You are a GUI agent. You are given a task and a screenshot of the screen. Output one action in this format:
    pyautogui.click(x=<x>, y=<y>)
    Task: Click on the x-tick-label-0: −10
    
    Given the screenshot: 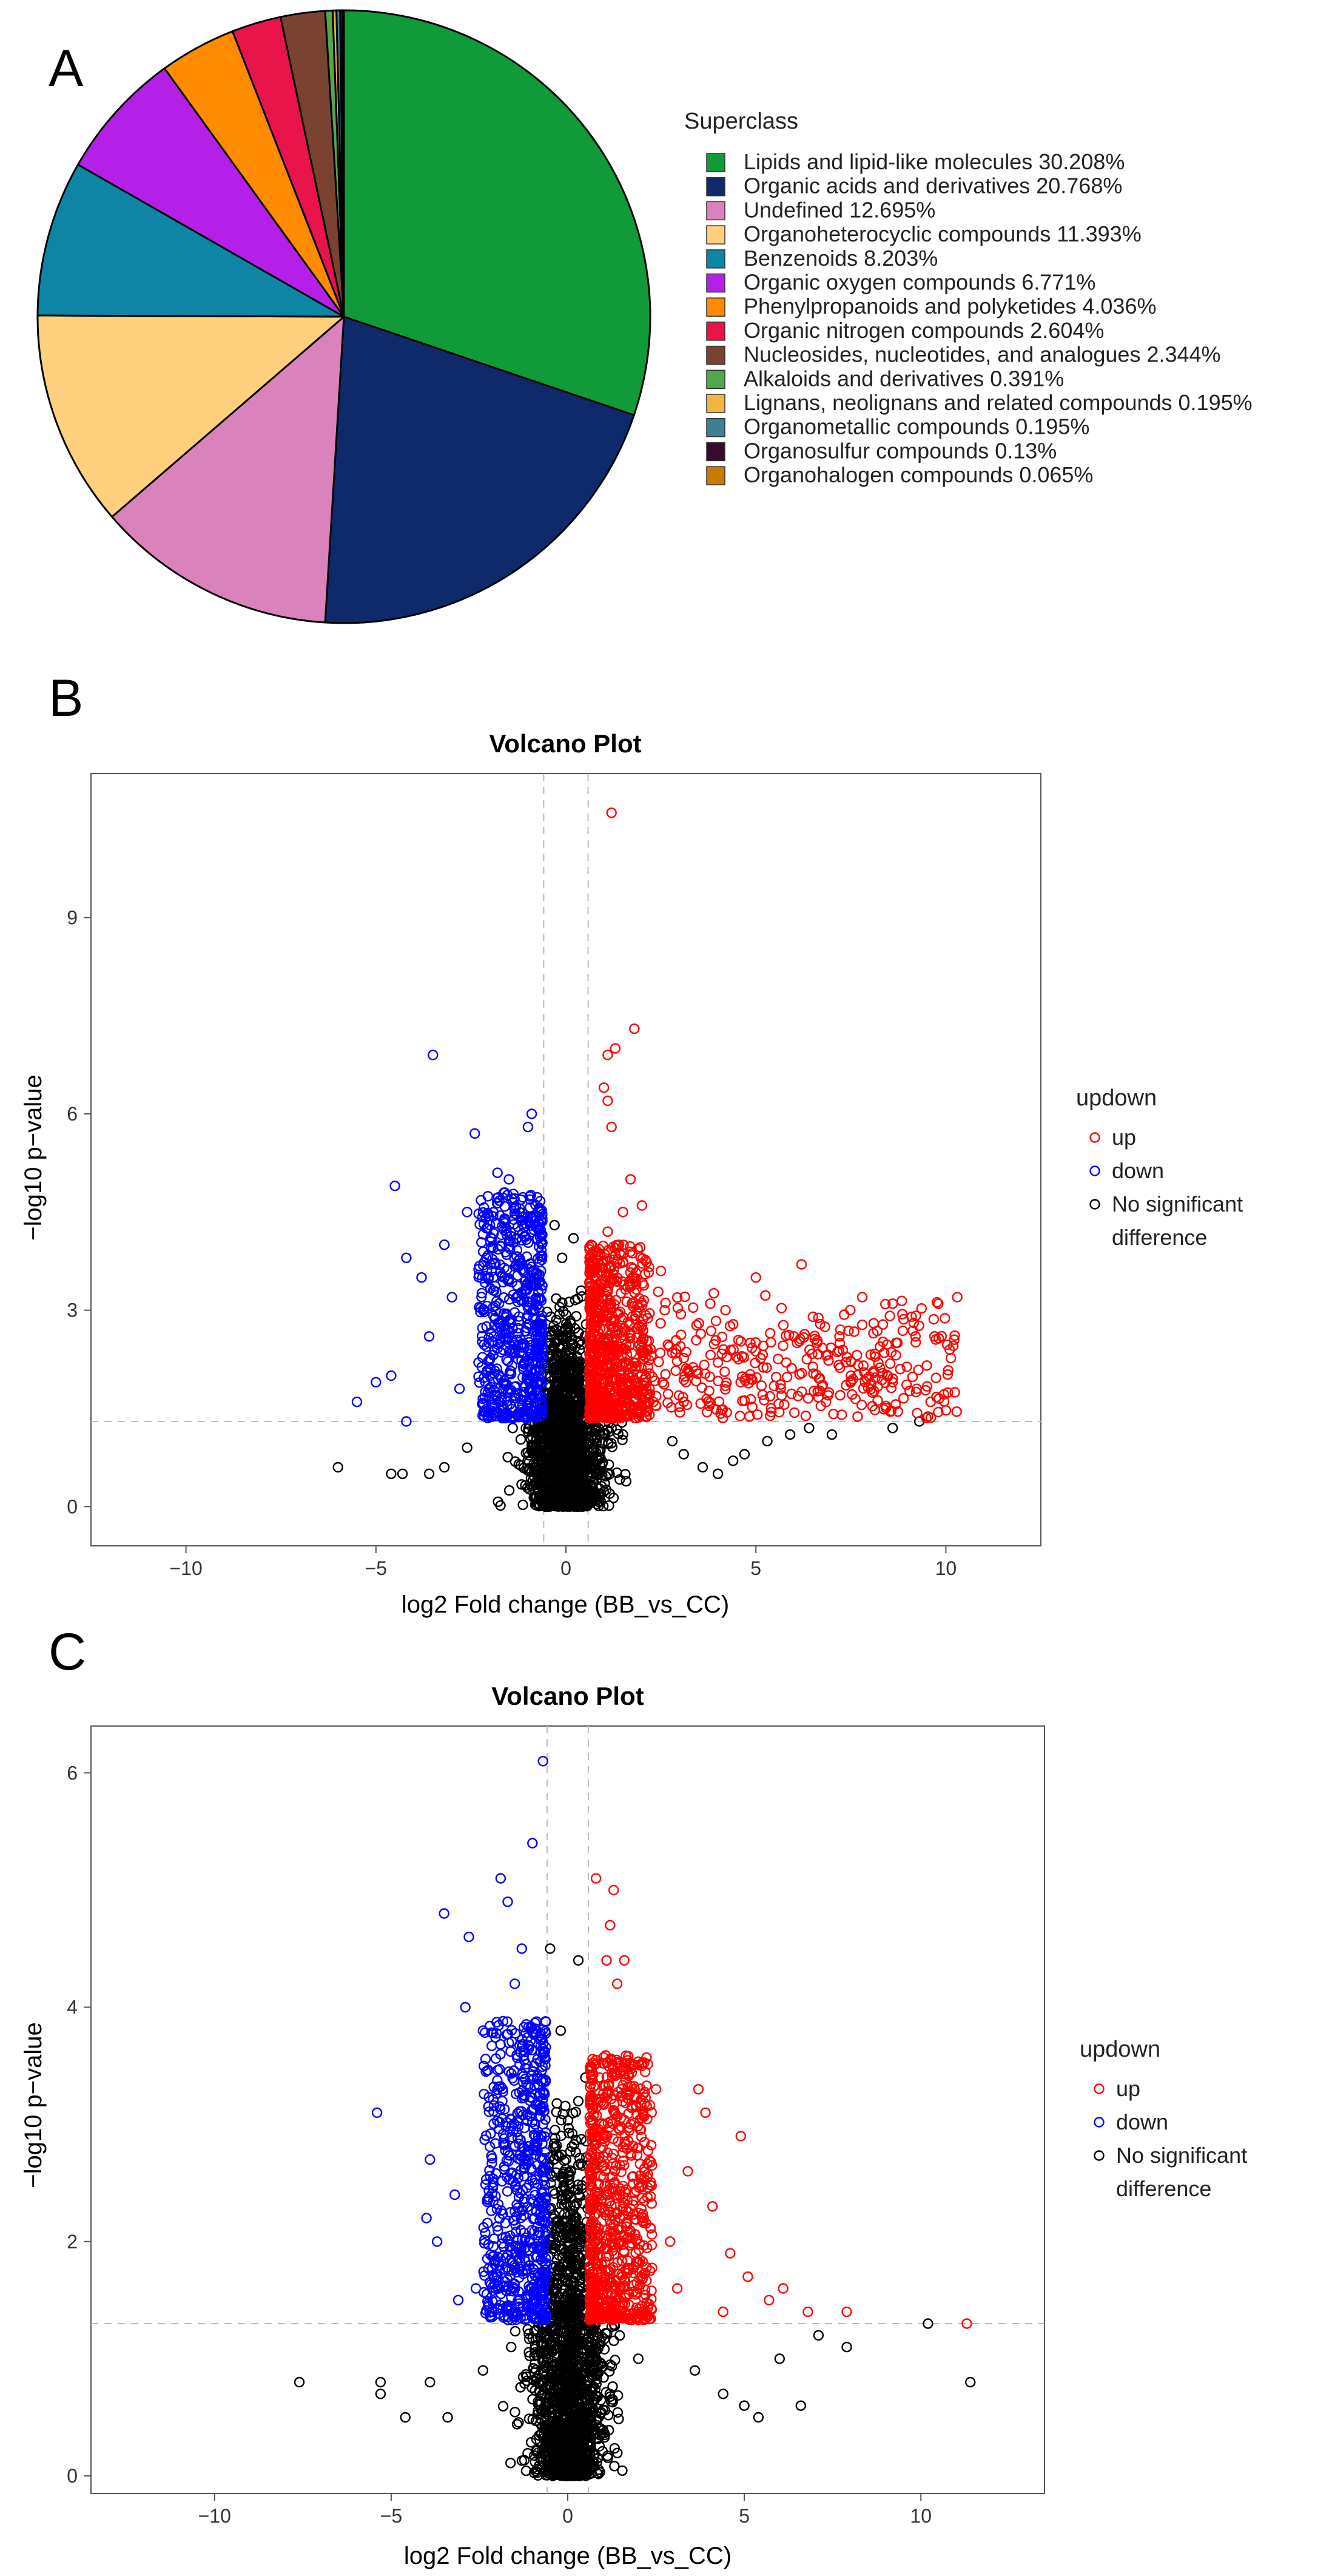 What is the action you would take?
    pyautogui.click(x=185, y=1568)
    